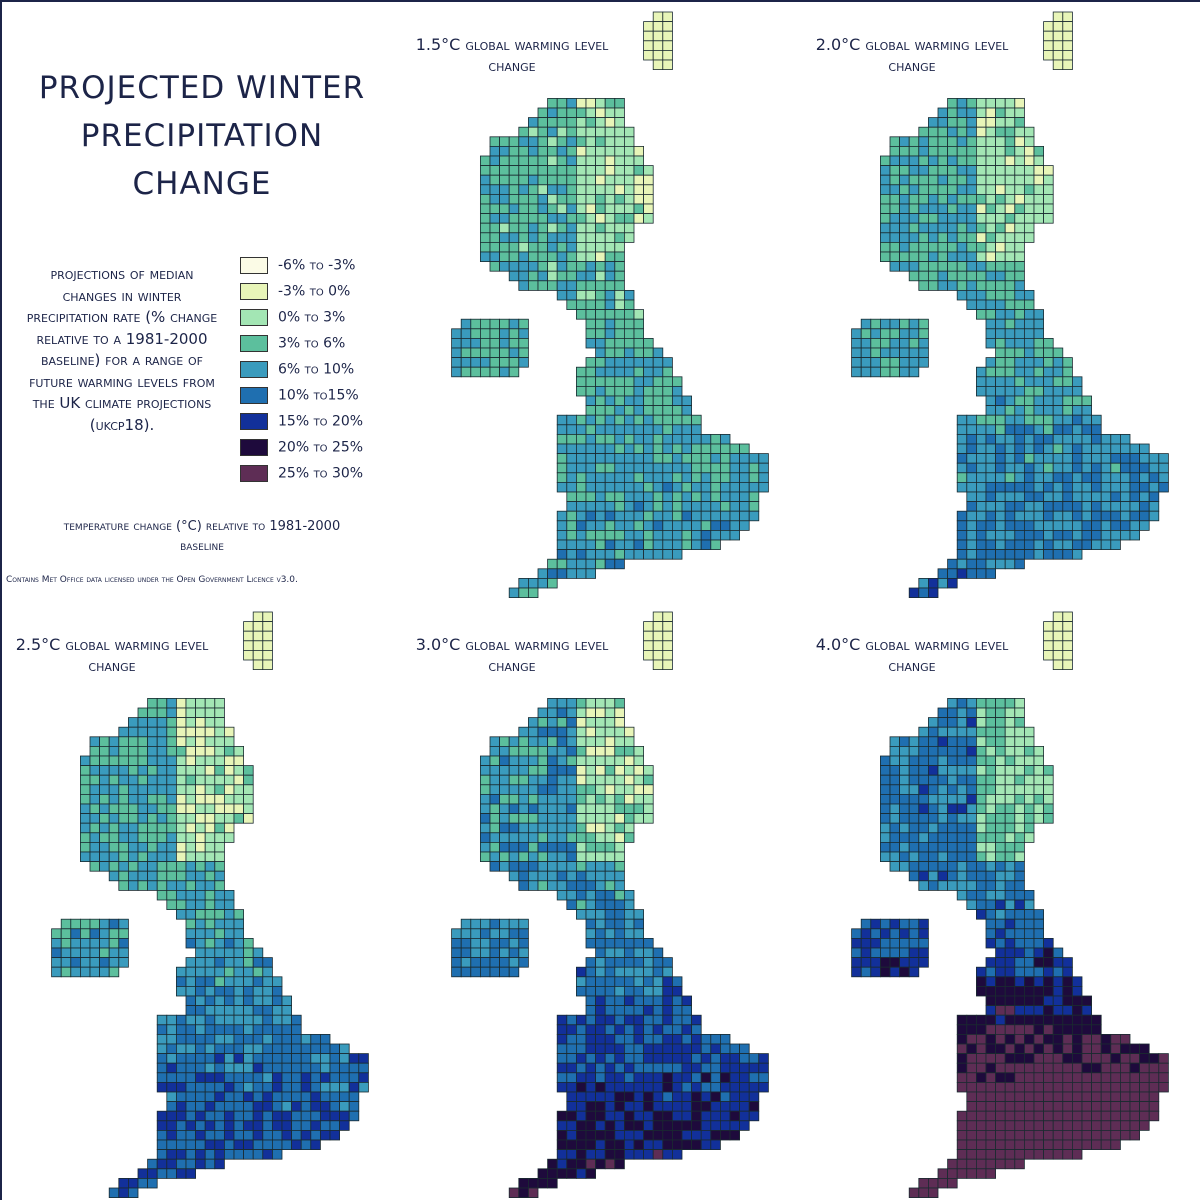 This screenshot has height=1200, width=1200. Describe the element at coordinates (912, 55) in the screenshot. I see `map-label: 2.0°C global warming level change` at that location.